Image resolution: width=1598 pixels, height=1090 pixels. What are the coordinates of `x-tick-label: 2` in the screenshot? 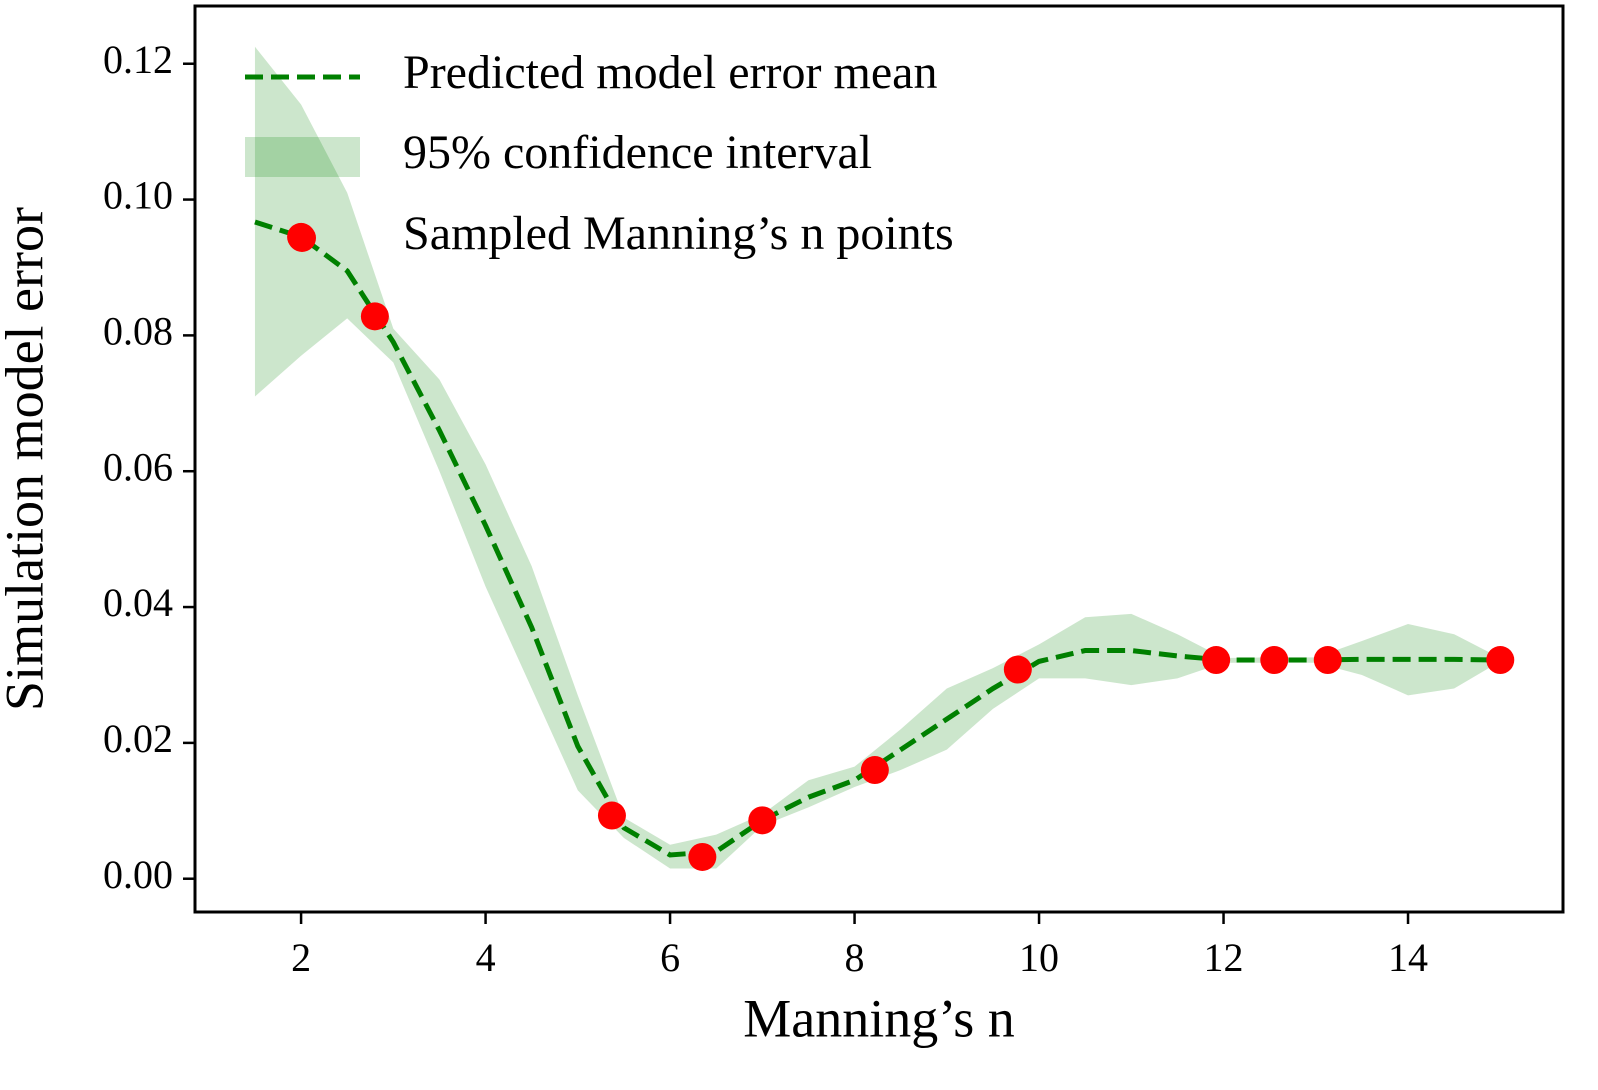 It's located at (301, 957).